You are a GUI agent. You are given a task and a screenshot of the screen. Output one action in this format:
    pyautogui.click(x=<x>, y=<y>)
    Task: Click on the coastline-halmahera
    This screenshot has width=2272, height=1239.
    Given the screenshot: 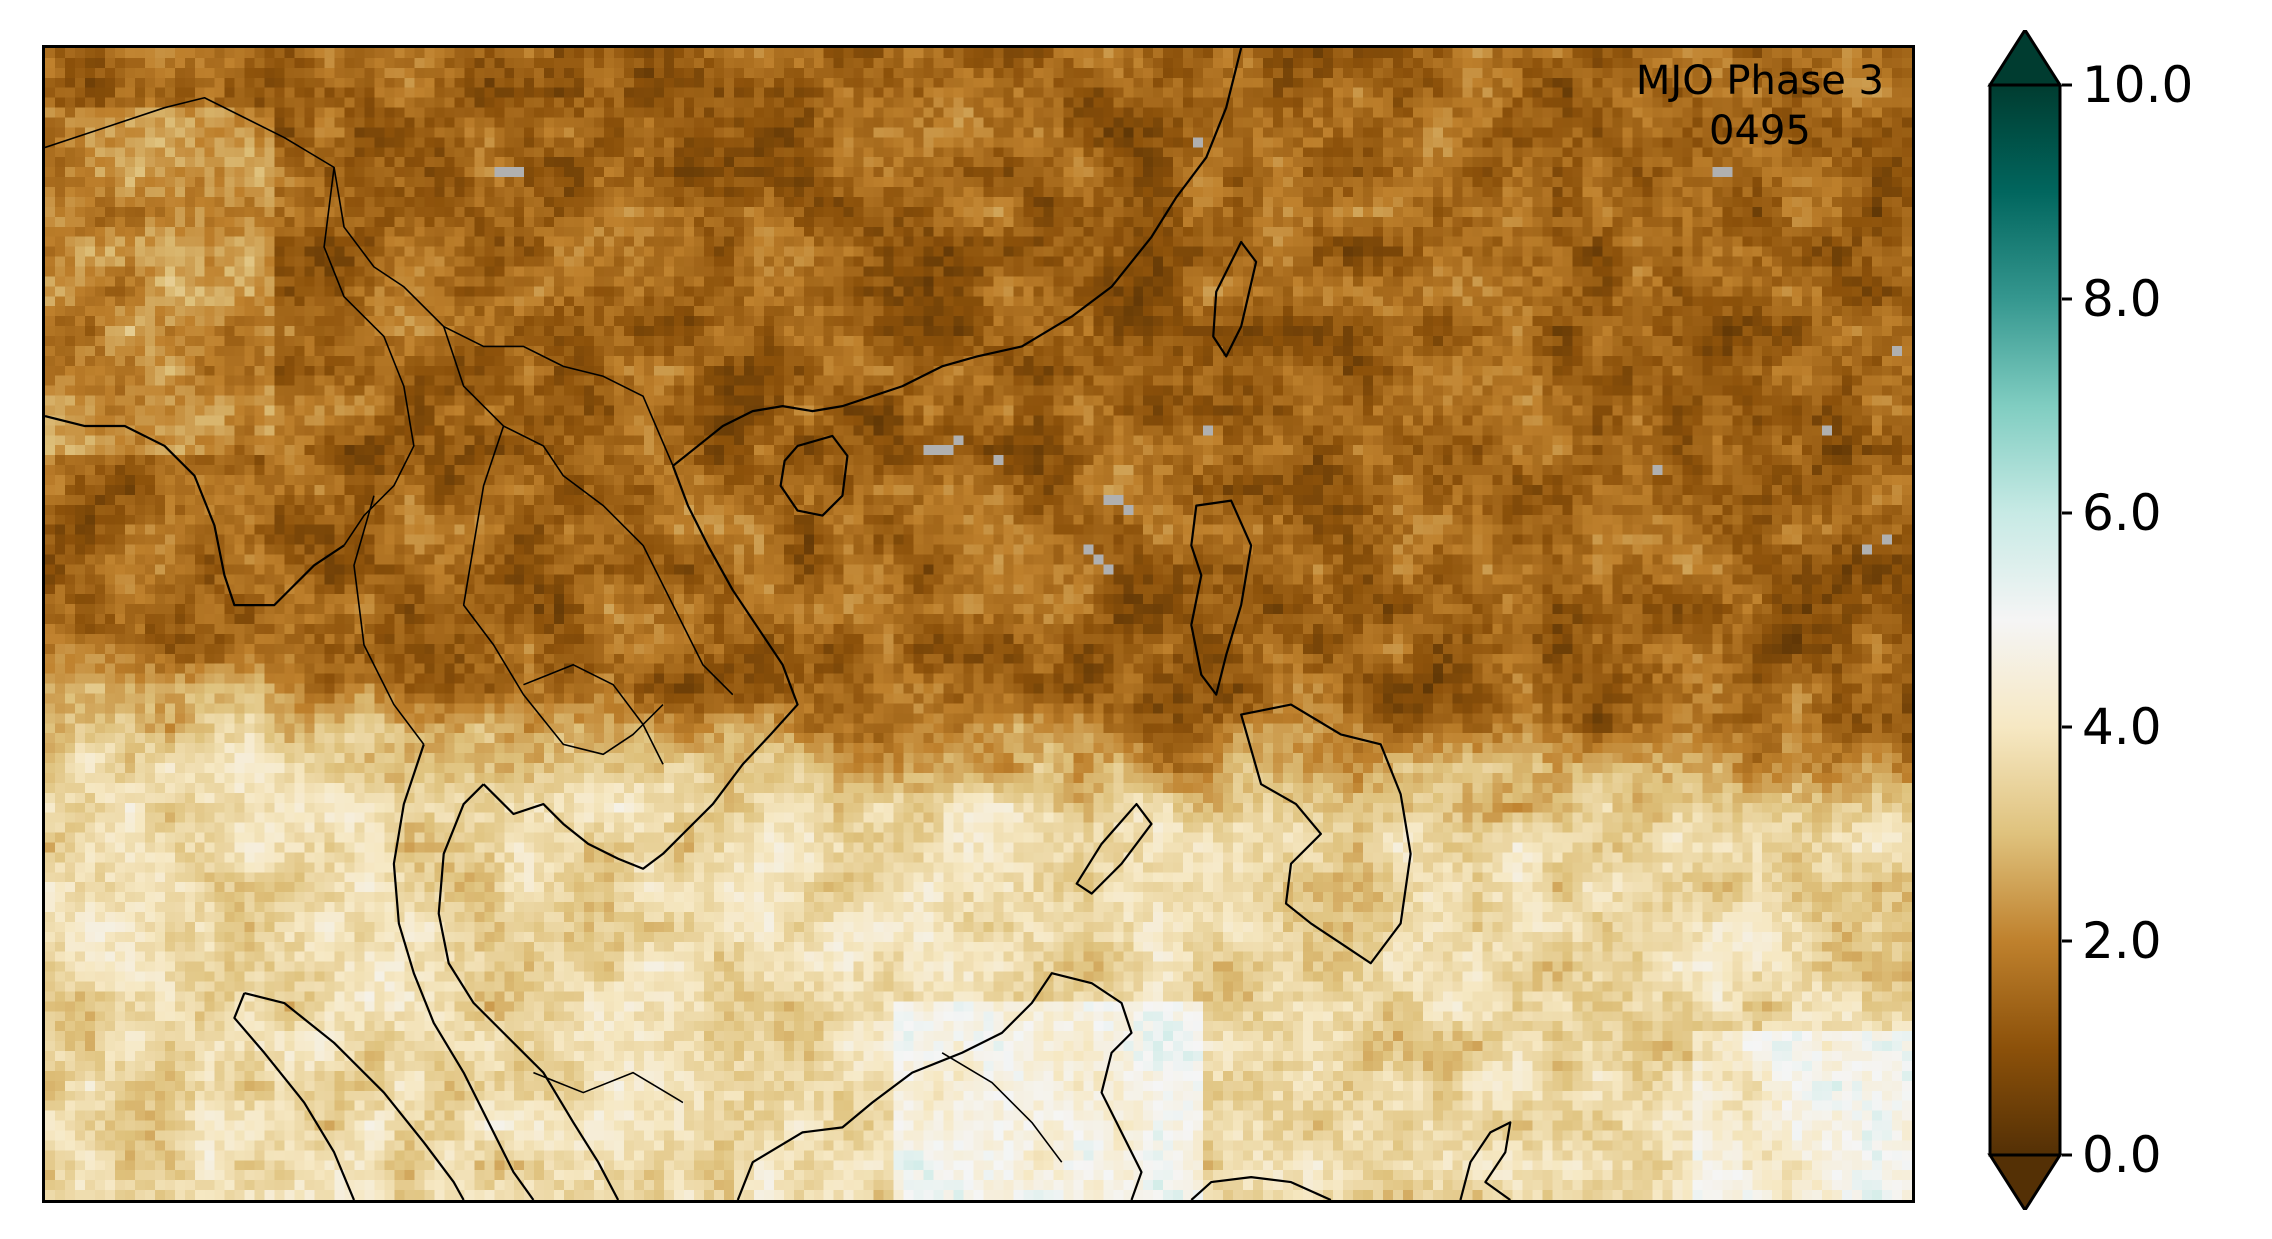 What is the action you would take?
    pyautogui.click(x=1261, y=1188)
    